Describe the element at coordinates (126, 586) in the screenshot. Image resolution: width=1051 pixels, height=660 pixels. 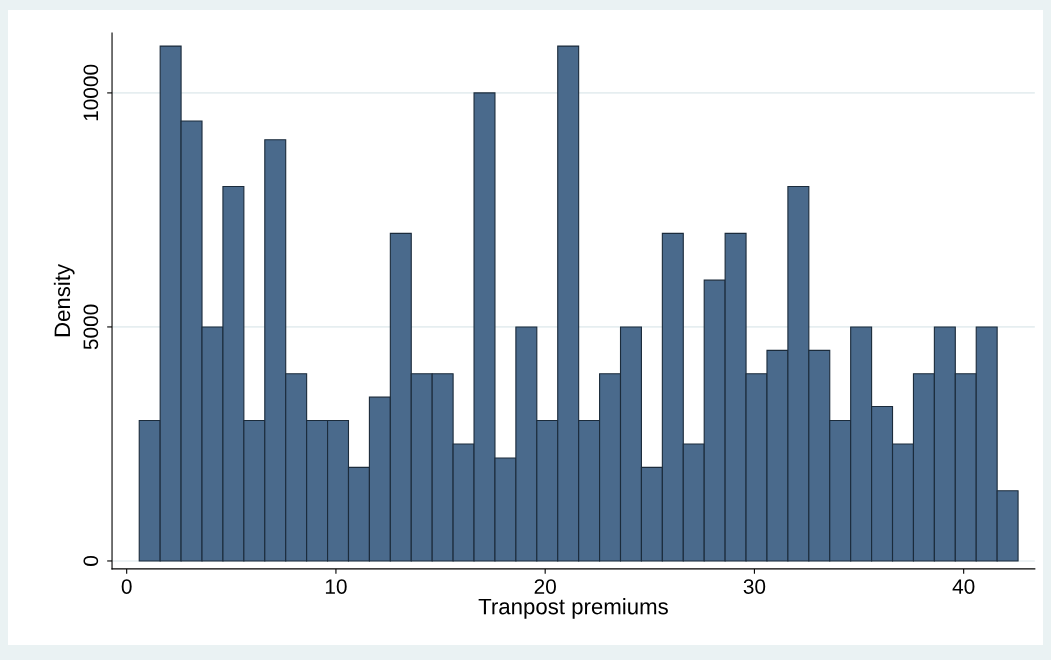
I see `x-tick-label: 0` at that location.